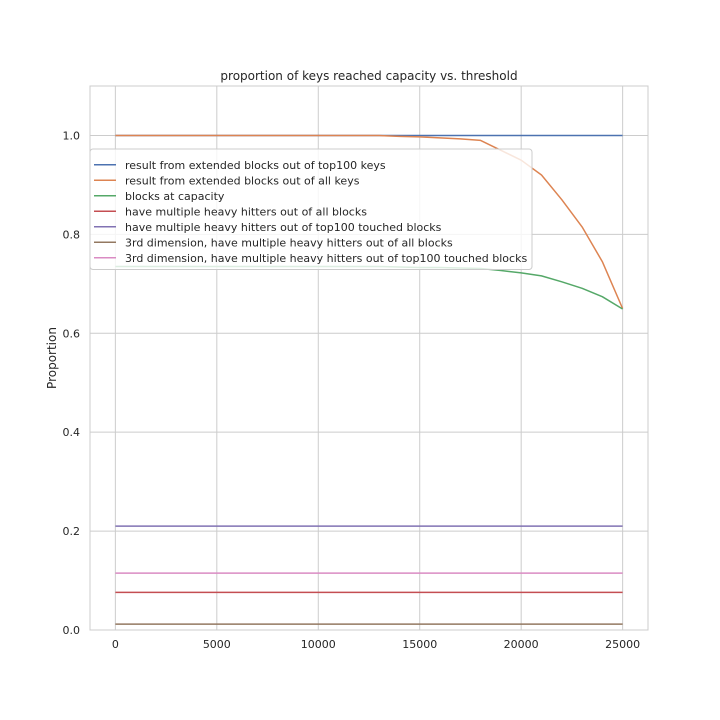 The width and height of the screenshot is (720, 720). I want to click on x-tick-label: 10000, so click(318, 644).